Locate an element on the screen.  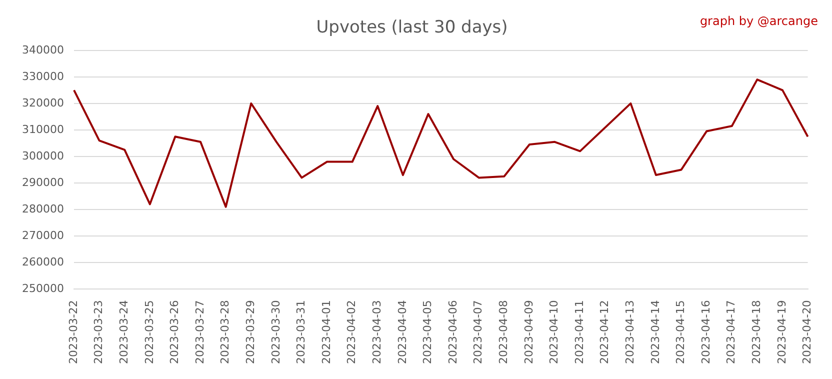
x-tick-label: 2023-04-18 is located at coordinates (757, 332).